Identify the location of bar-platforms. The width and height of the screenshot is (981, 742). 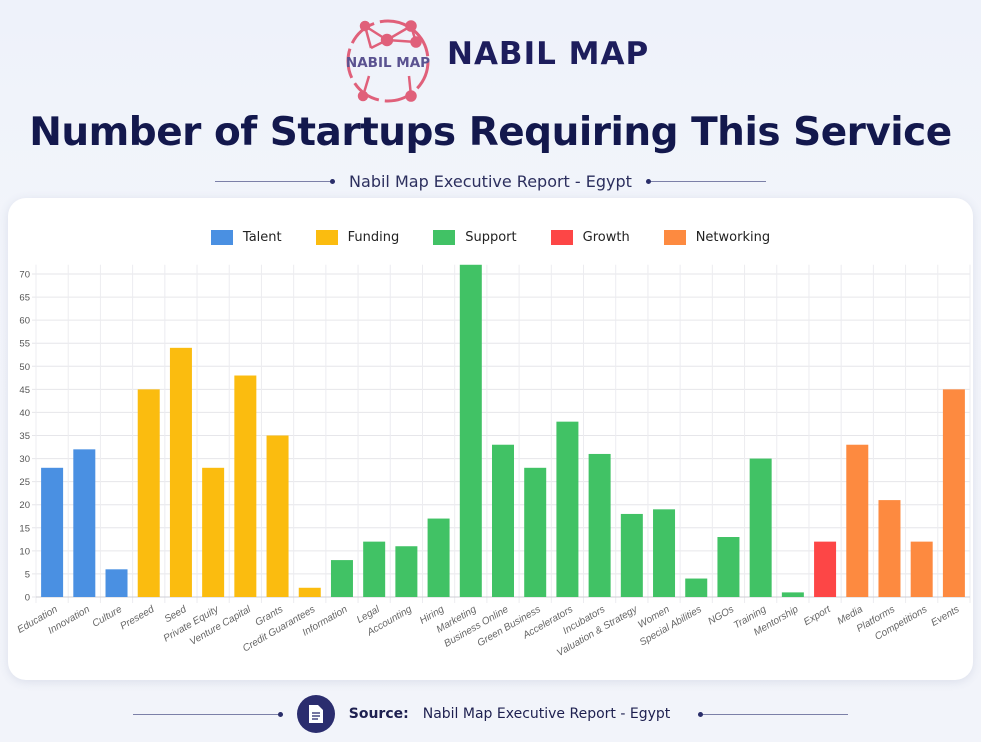
(889, 548).